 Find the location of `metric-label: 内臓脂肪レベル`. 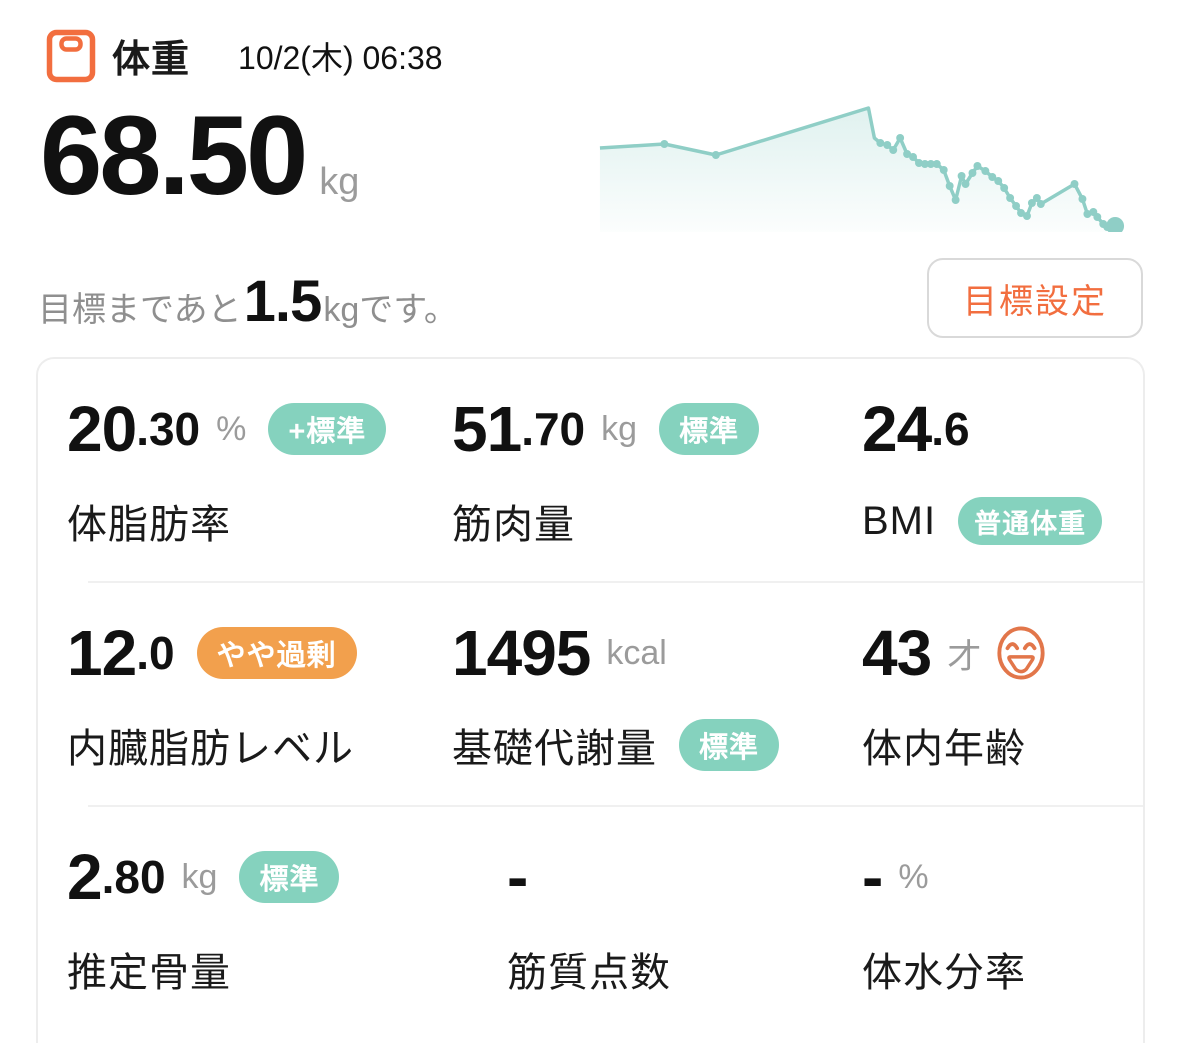

metric-label: 内臓脂肪レベル is located at coordinates (210, 749).